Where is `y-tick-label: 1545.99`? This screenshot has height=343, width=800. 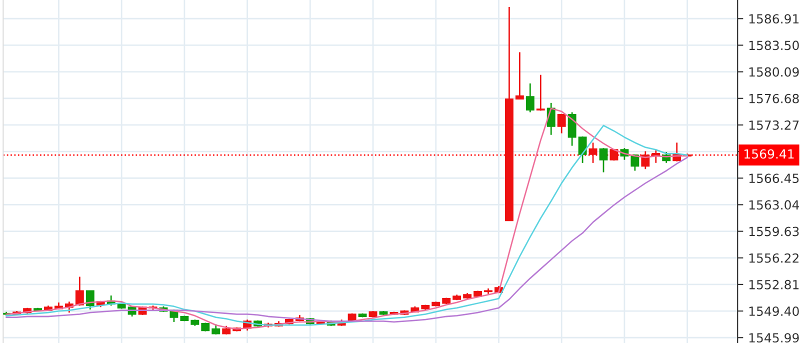 y-tick-label: 1545.99 is located at coordinates (774, 338).